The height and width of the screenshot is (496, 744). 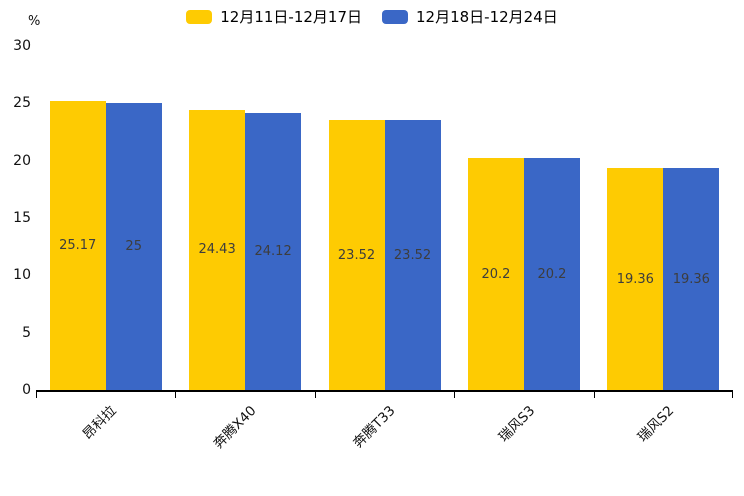 I want to click on bar-series1: 20.2, so click(x=495, y=274).